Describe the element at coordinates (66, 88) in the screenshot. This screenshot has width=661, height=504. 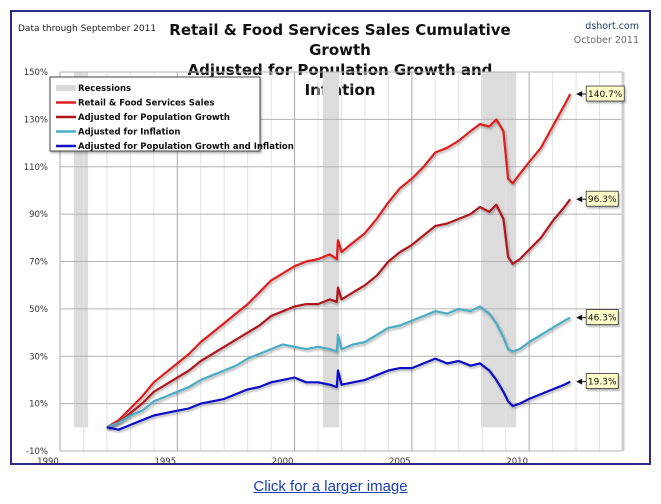
I see `legend-swatch-recessions` at that location.